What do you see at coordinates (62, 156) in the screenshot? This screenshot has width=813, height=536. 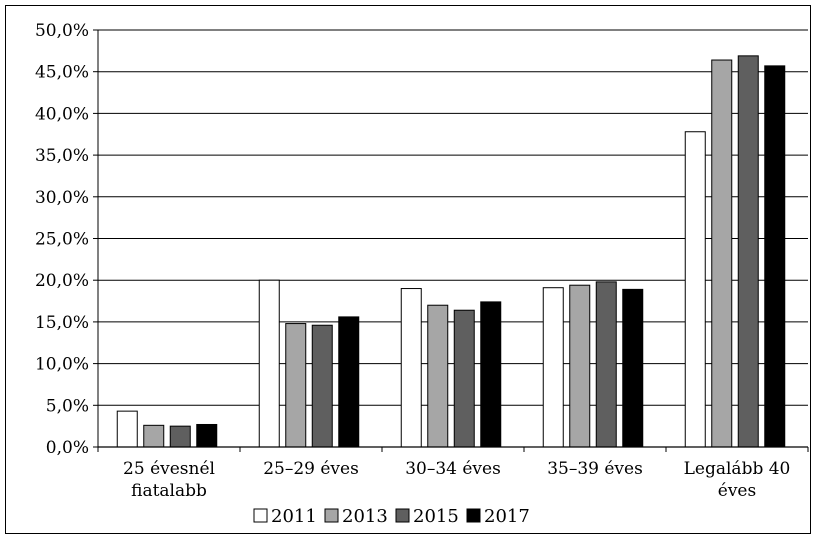 I see `y-tick-label: 35,0%` at bounding box center [62, 156].